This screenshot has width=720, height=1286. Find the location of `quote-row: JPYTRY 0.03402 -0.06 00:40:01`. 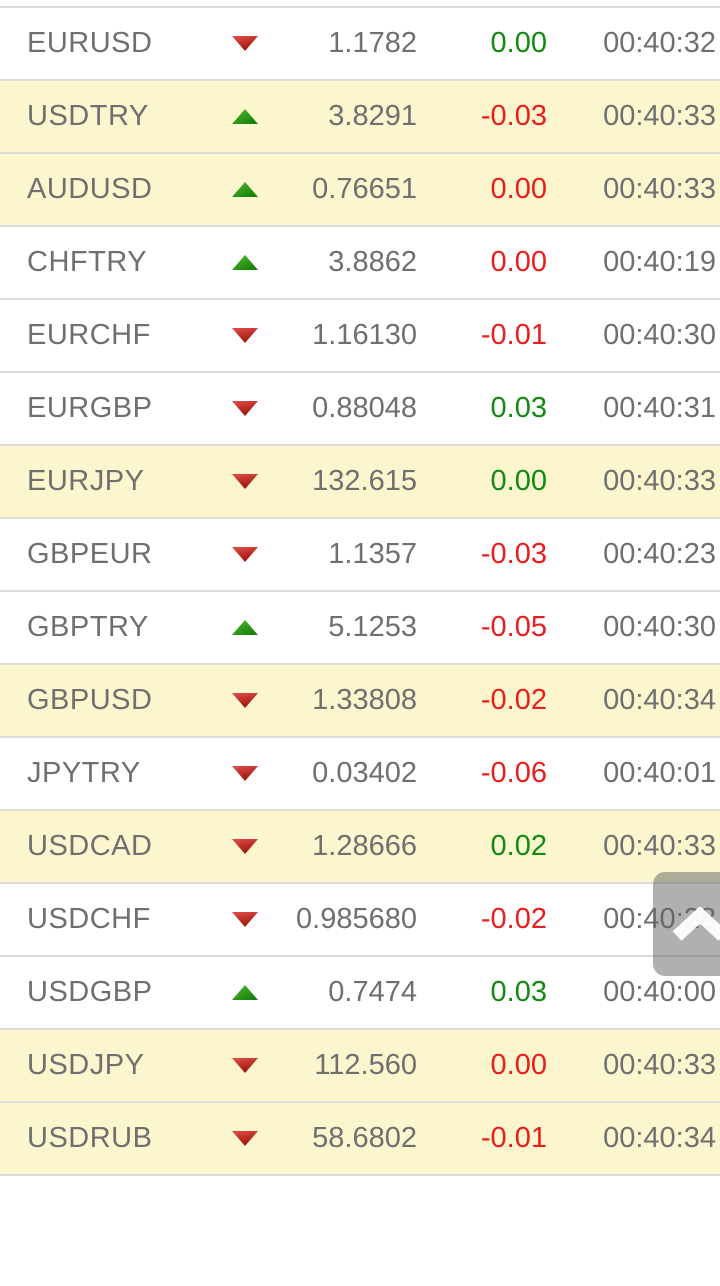

quote-row: JPYTRY 0.03402 -0.06 00:40:01 is located at coordinates (360, 774).